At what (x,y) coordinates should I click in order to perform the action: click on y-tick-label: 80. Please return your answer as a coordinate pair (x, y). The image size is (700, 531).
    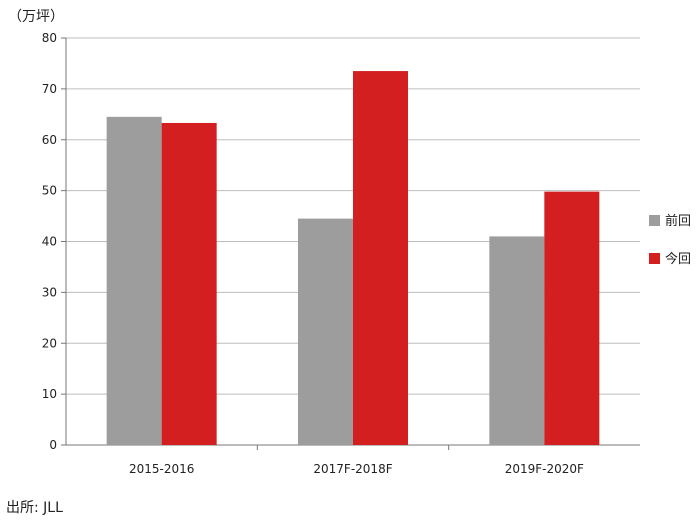
    Looking at the image, I should click on (49, 38).